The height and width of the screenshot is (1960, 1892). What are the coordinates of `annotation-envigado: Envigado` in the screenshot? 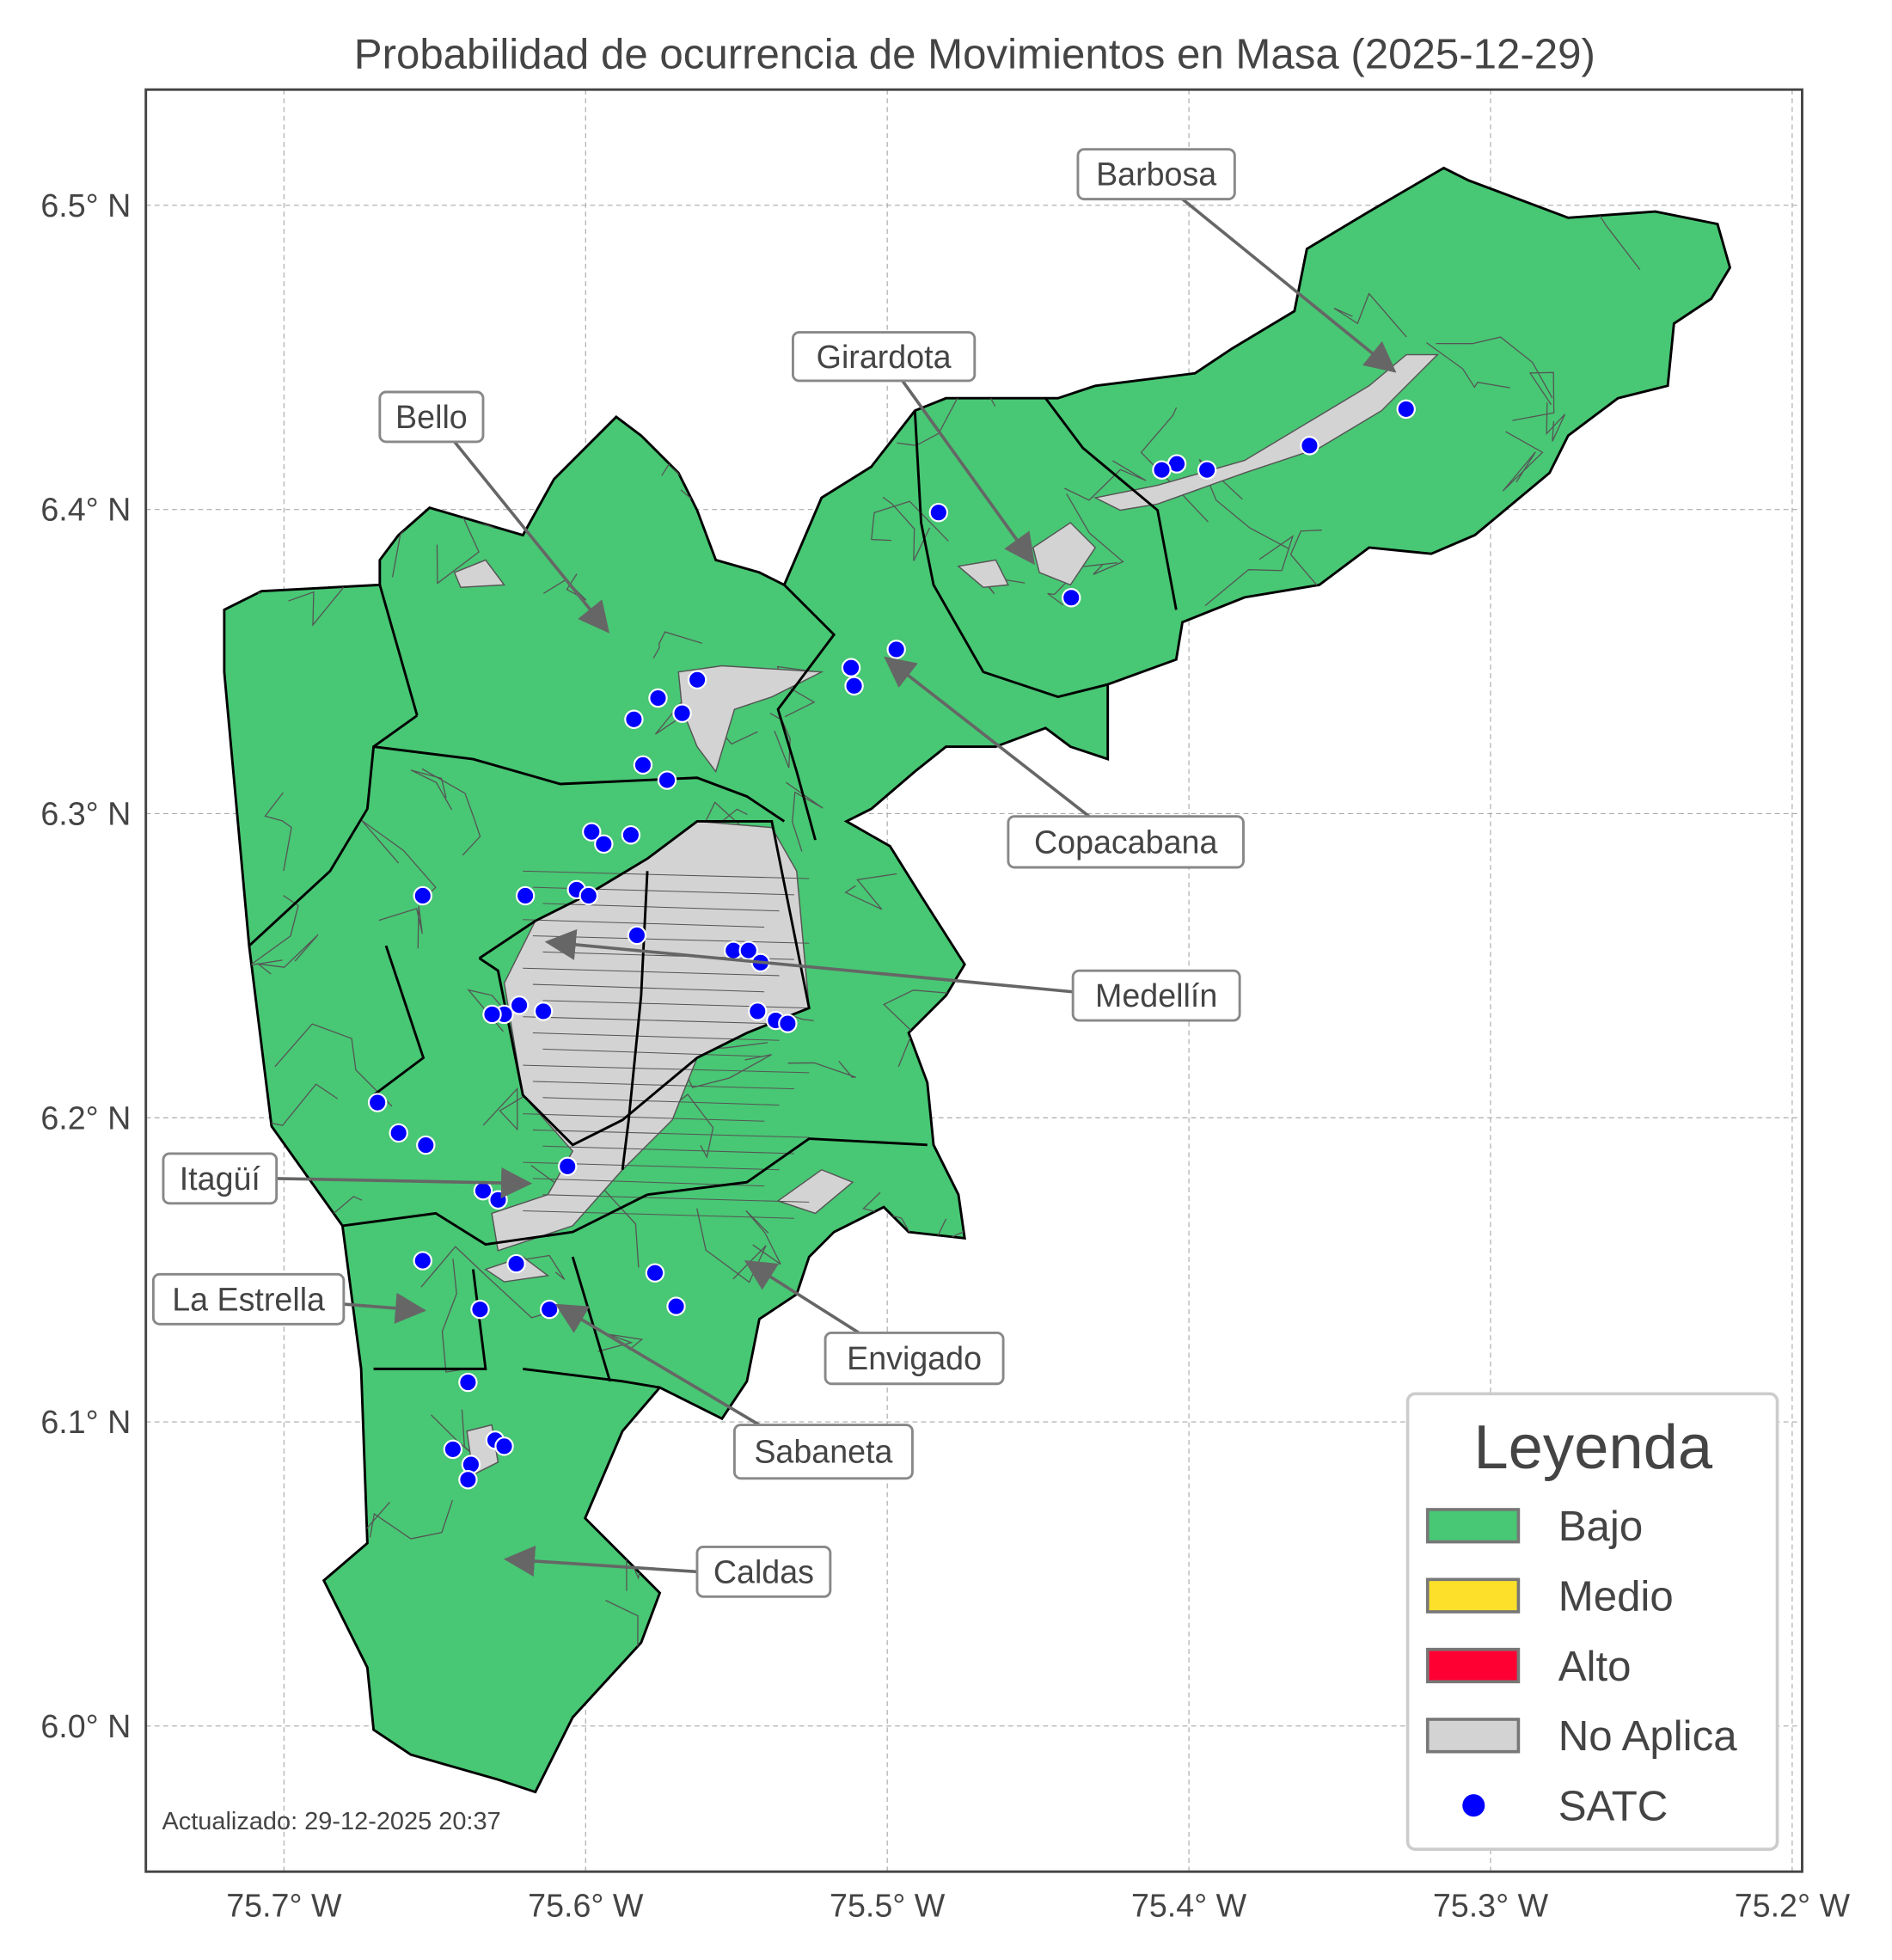 It's located at (874, 1322).